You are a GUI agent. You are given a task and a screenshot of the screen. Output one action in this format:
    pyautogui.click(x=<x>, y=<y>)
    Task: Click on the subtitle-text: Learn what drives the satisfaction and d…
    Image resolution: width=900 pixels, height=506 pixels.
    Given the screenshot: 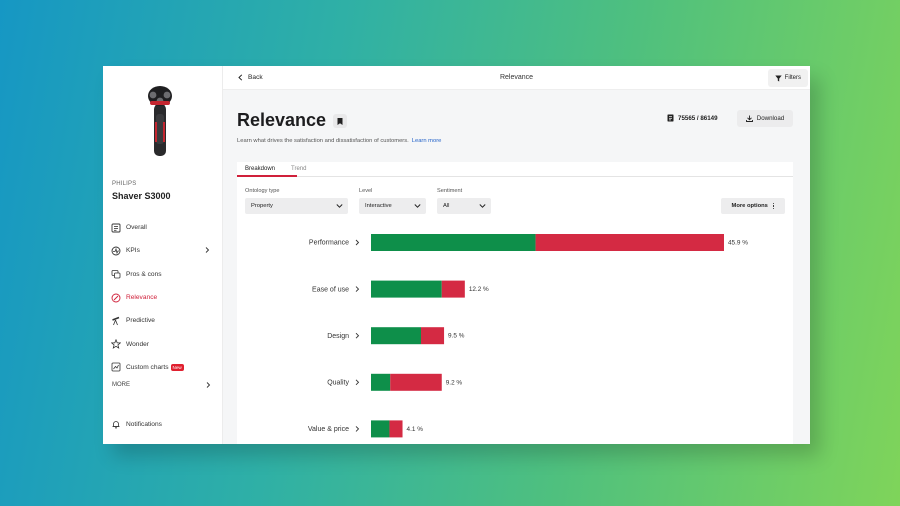 What is the action you would take?
    pyautogui.click(x=323, y=141)
    